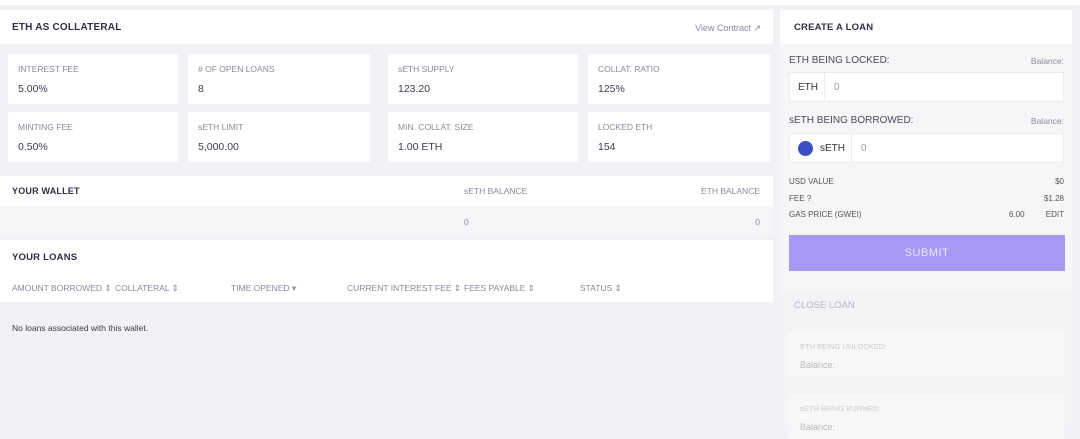  I want to click on stat-card: sETH LIMIT 5,000.00, so click(279, 137).